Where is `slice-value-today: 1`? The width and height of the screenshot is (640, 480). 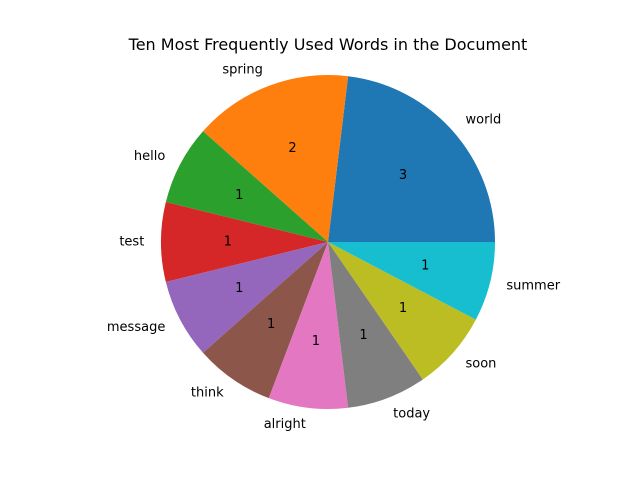 slice-value-today: 1 is located at coordinates (363, 335).